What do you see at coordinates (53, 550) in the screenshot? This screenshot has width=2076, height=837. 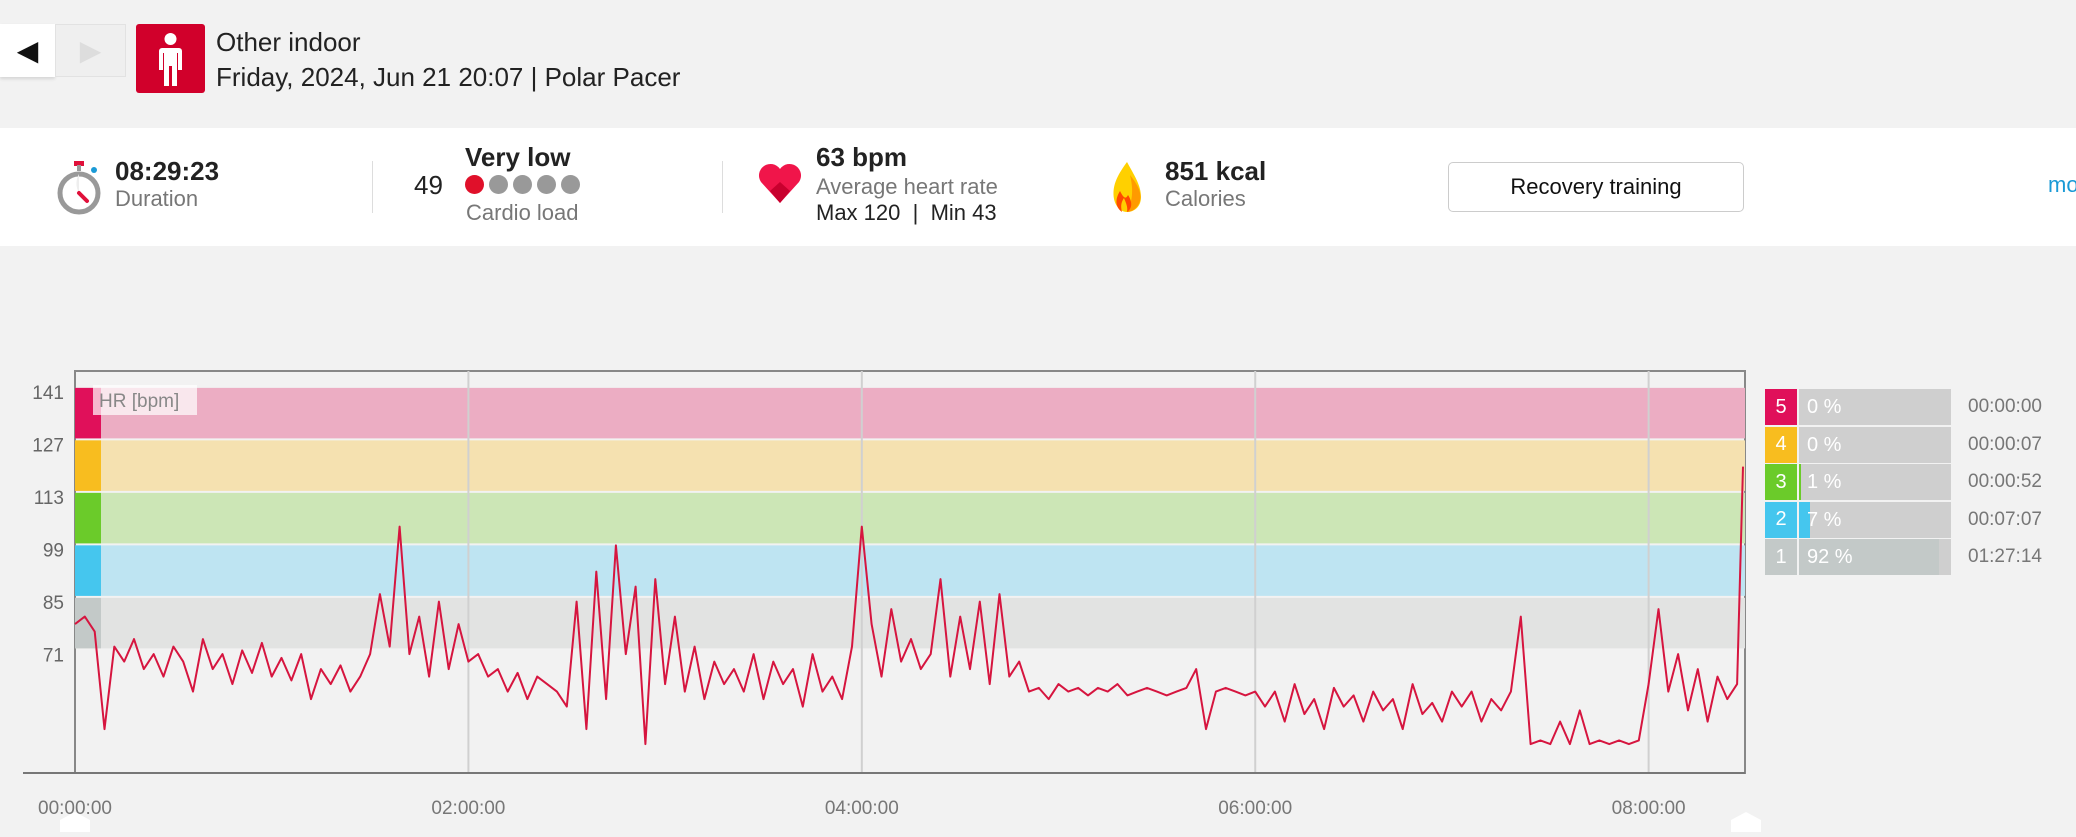 I see `y-tick-label: 99` at bounding box center [53, 550].